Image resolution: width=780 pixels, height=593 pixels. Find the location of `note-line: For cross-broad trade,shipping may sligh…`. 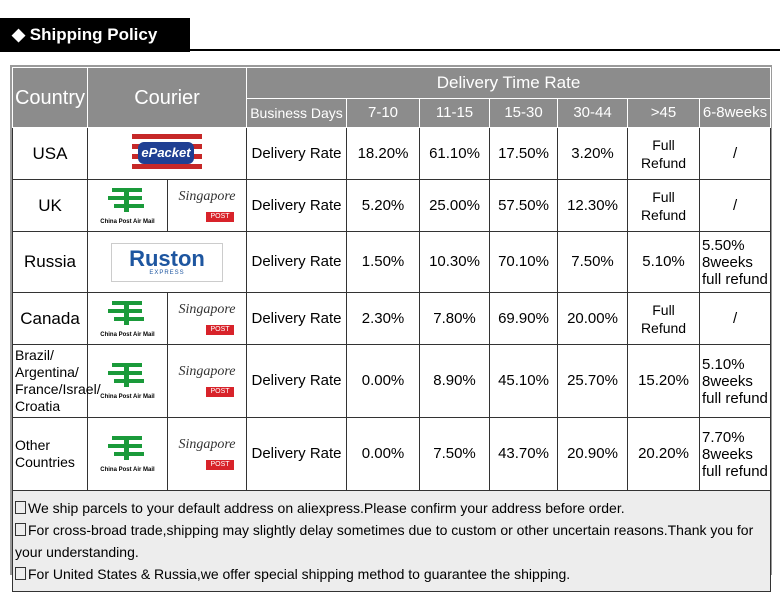

note-line: For cross-broad trade,shipping may sligh… is located at coordinates (391, 541).